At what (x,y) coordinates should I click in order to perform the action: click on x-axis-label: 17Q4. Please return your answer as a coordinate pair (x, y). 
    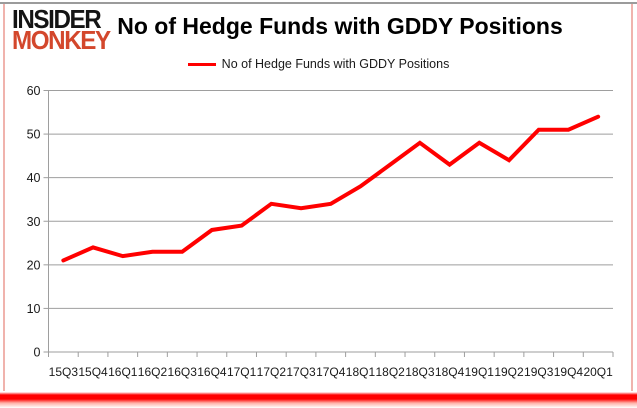
    Looking at the image, I should click on (331, 372).